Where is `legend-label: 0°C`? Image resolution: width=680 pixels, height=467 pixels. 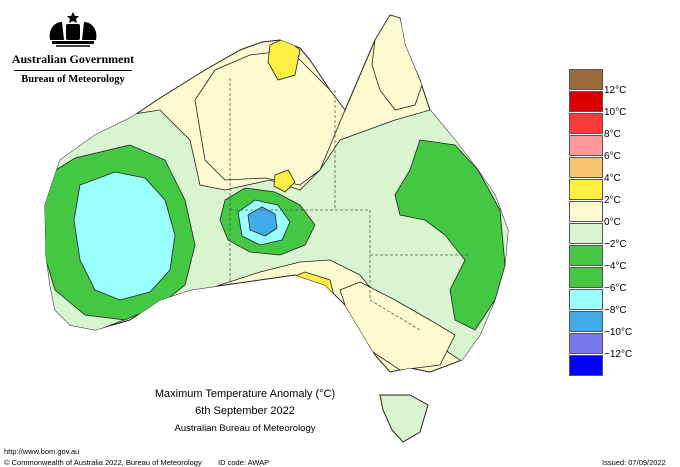 legend-label: 0°C is located at coordinates (612, 222).